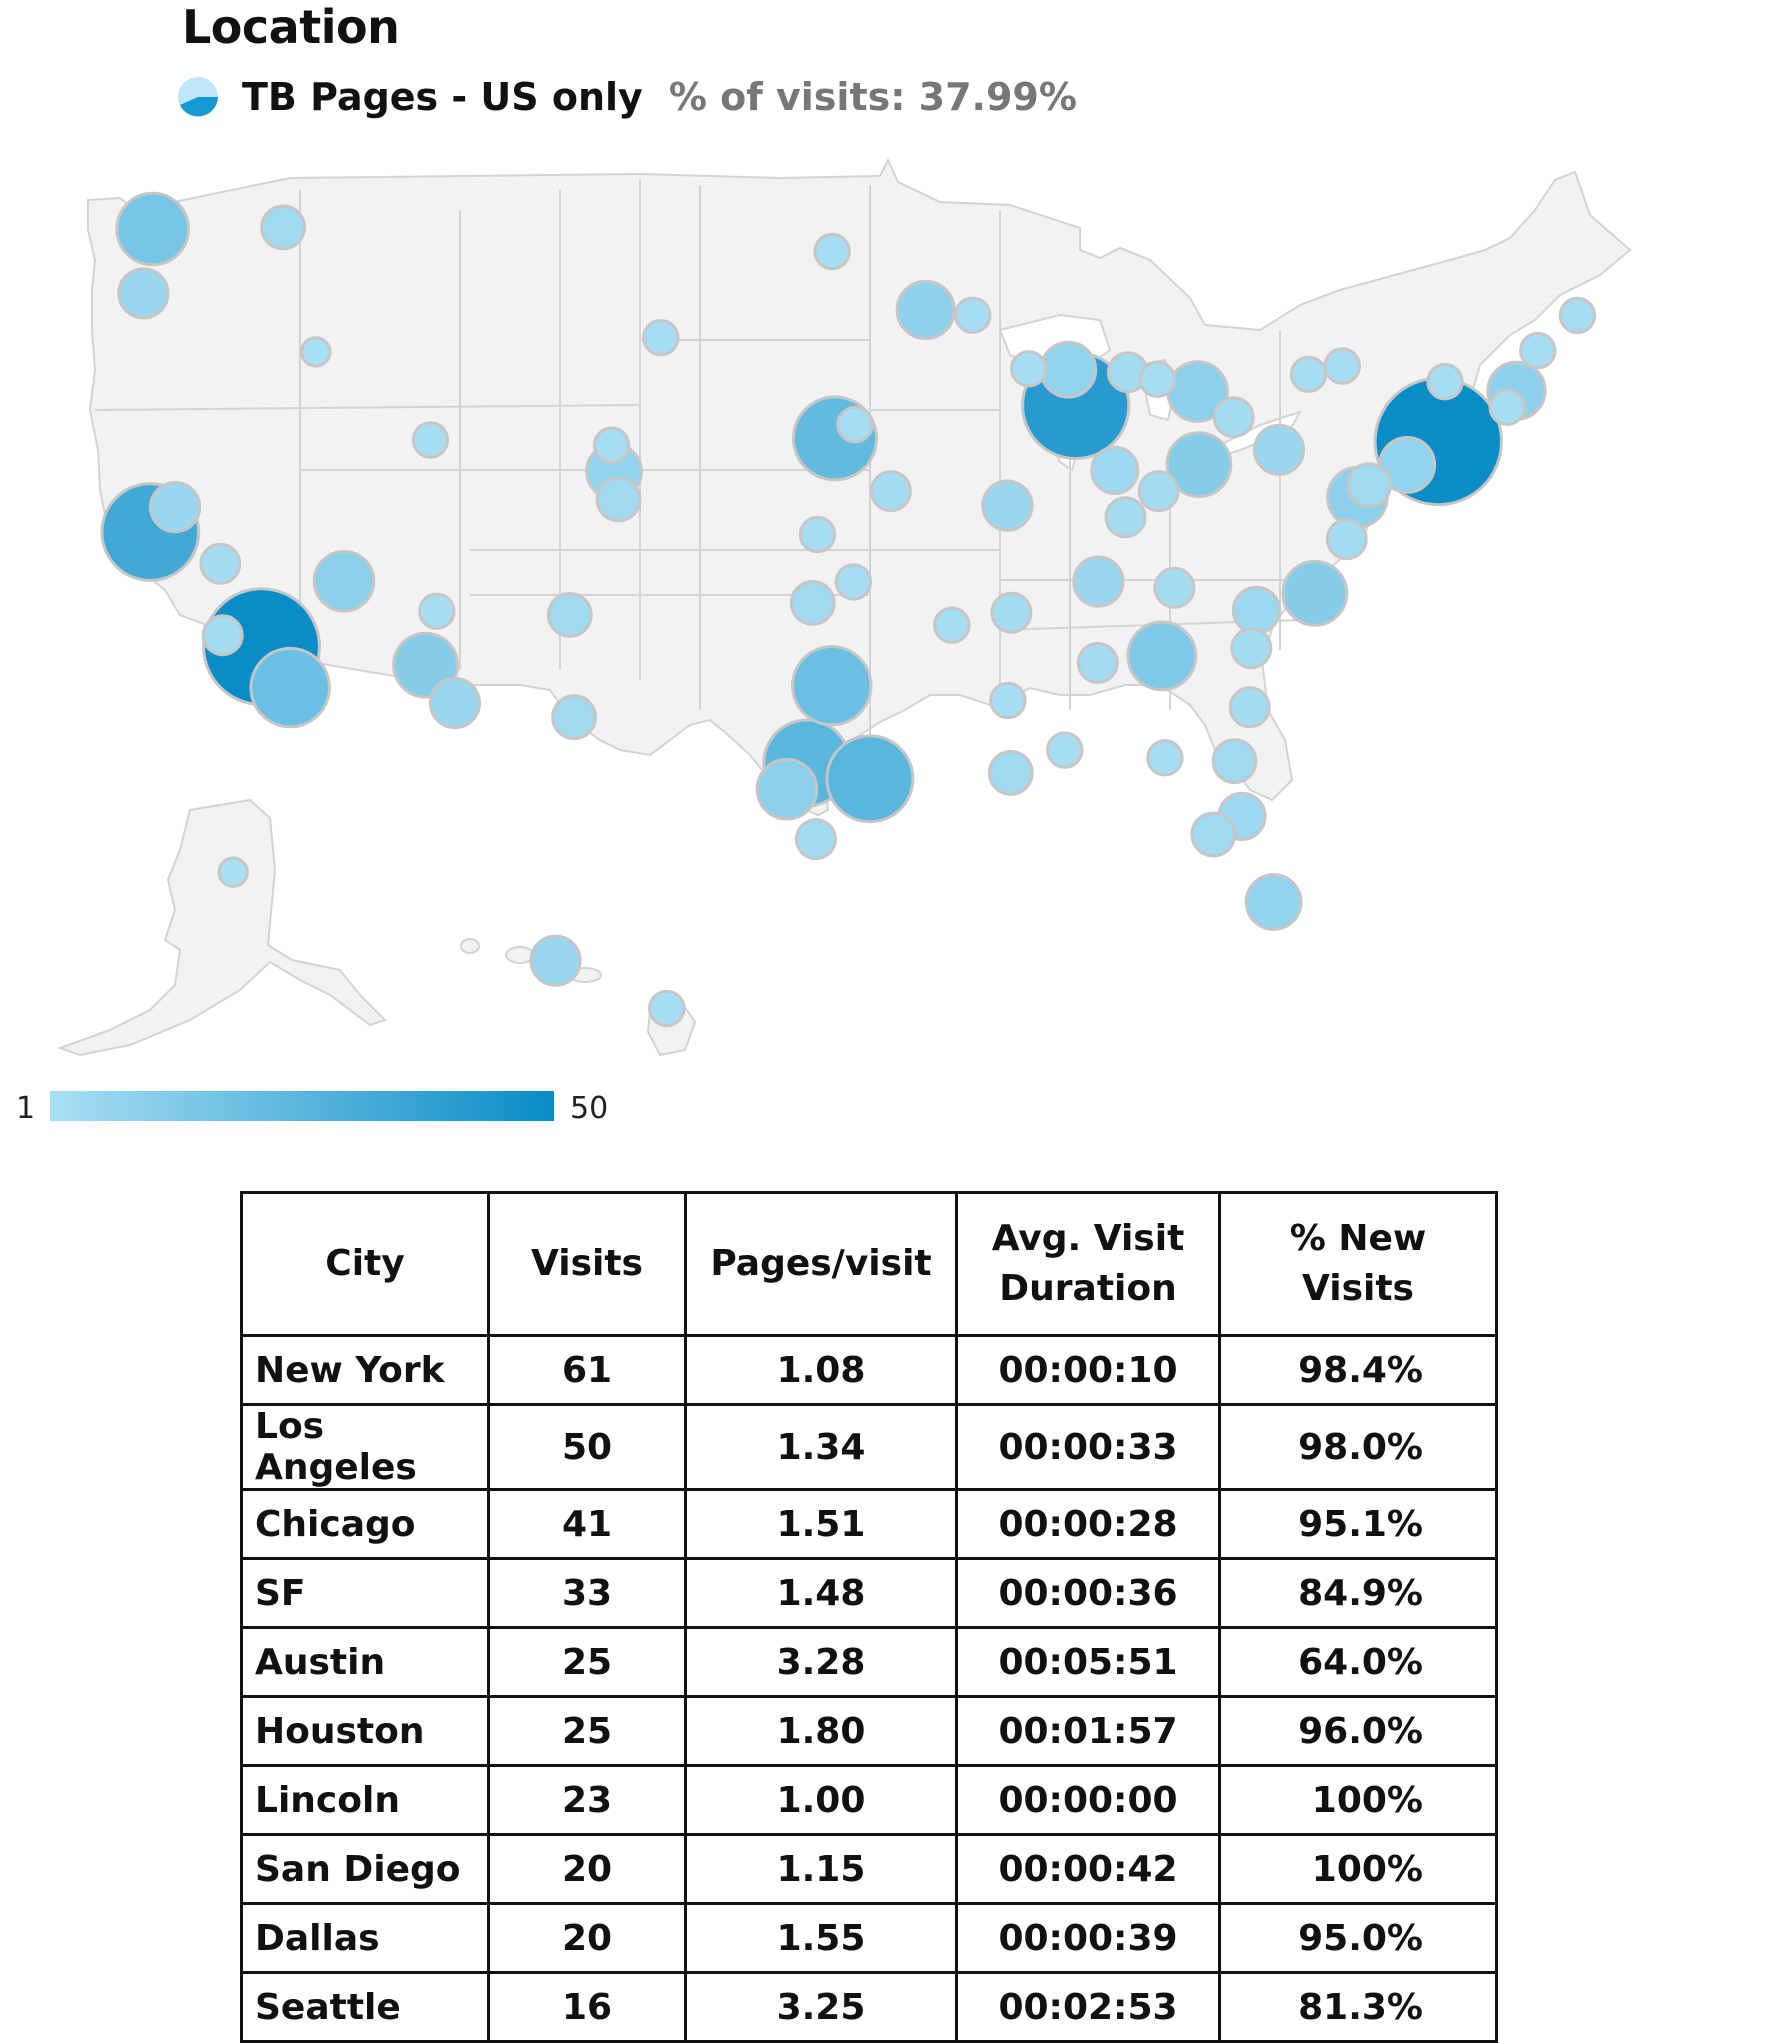 Image resolution: width=1766 pixels, height=2043 pixels. What do you see at coordinates (302, 1106) in the screenshot?
I see `scale-gradient-bar` at bounding box center [302, 1106].